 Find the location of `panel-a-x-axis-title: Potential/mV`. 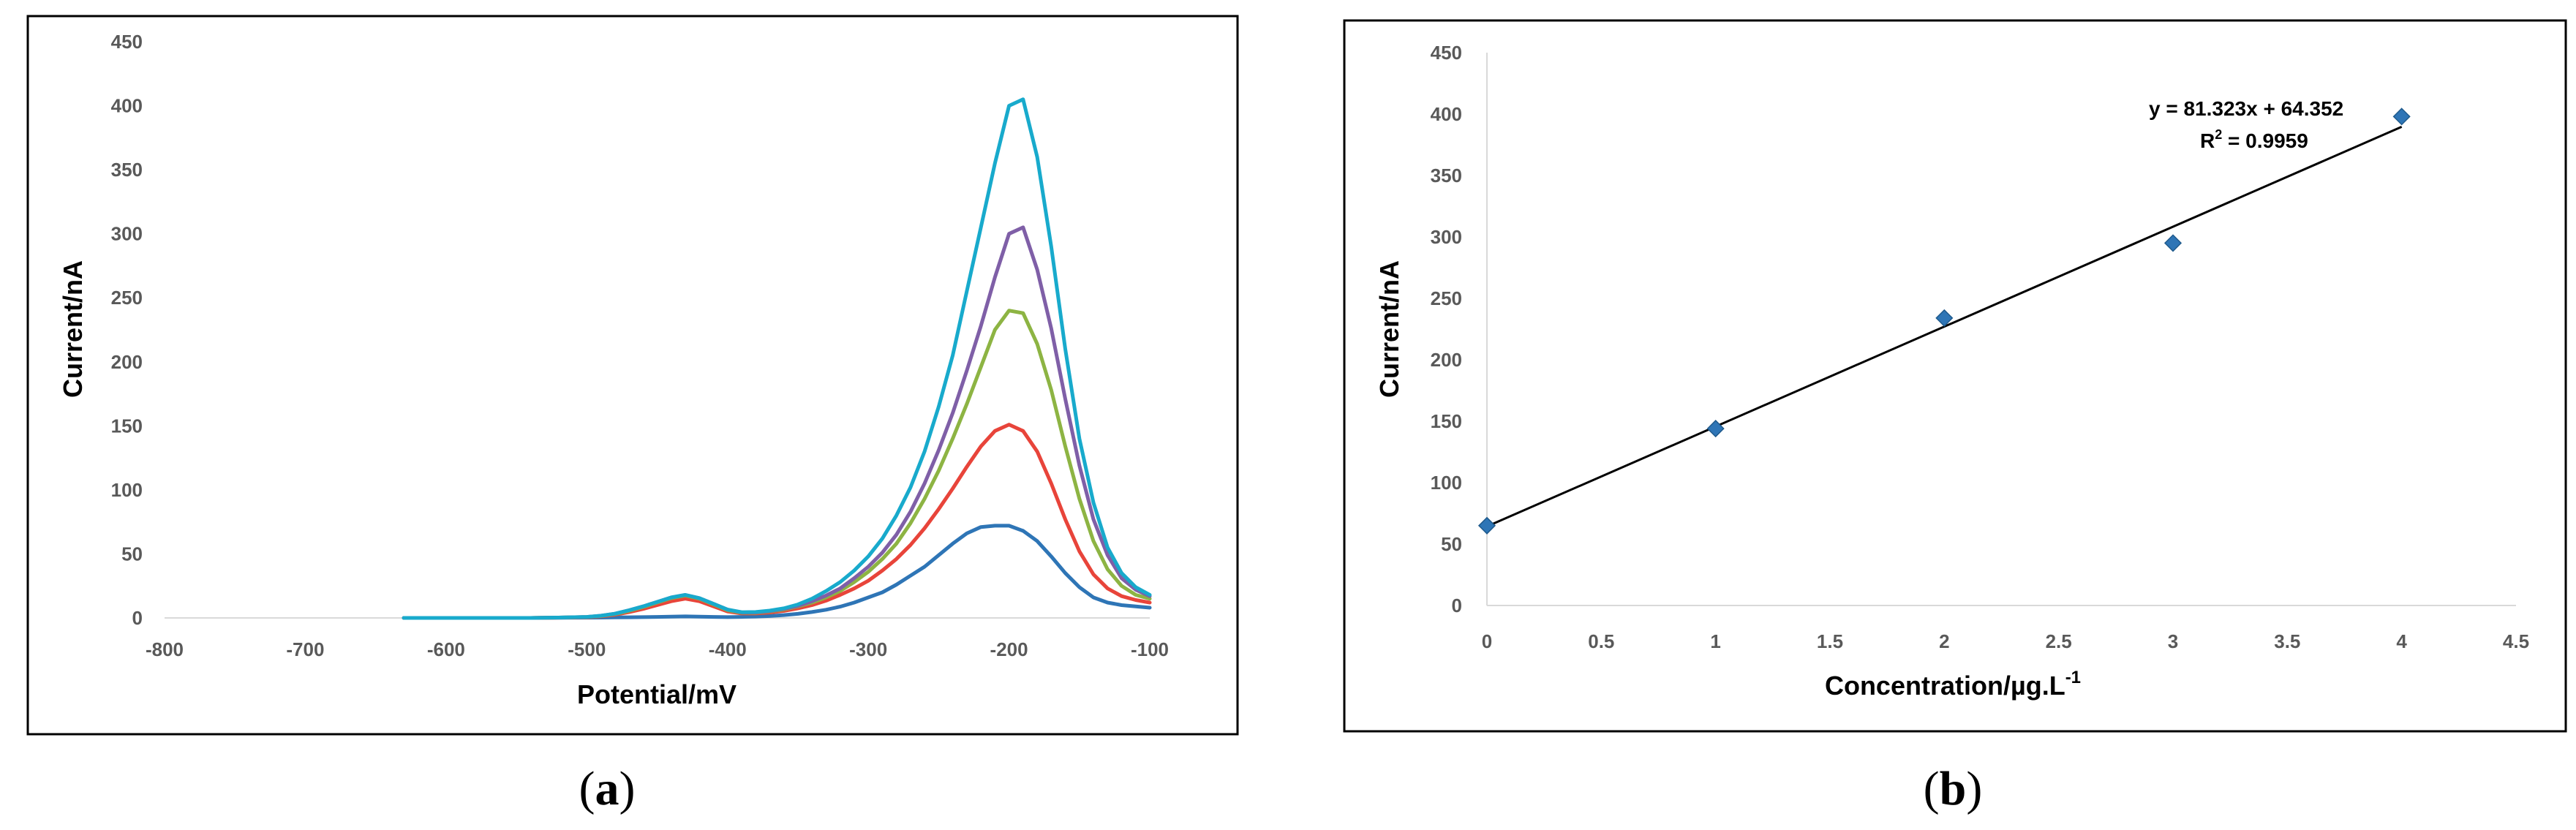

panel-a-x-axis-title: Potential/mV is located at coordinates (657, 694).